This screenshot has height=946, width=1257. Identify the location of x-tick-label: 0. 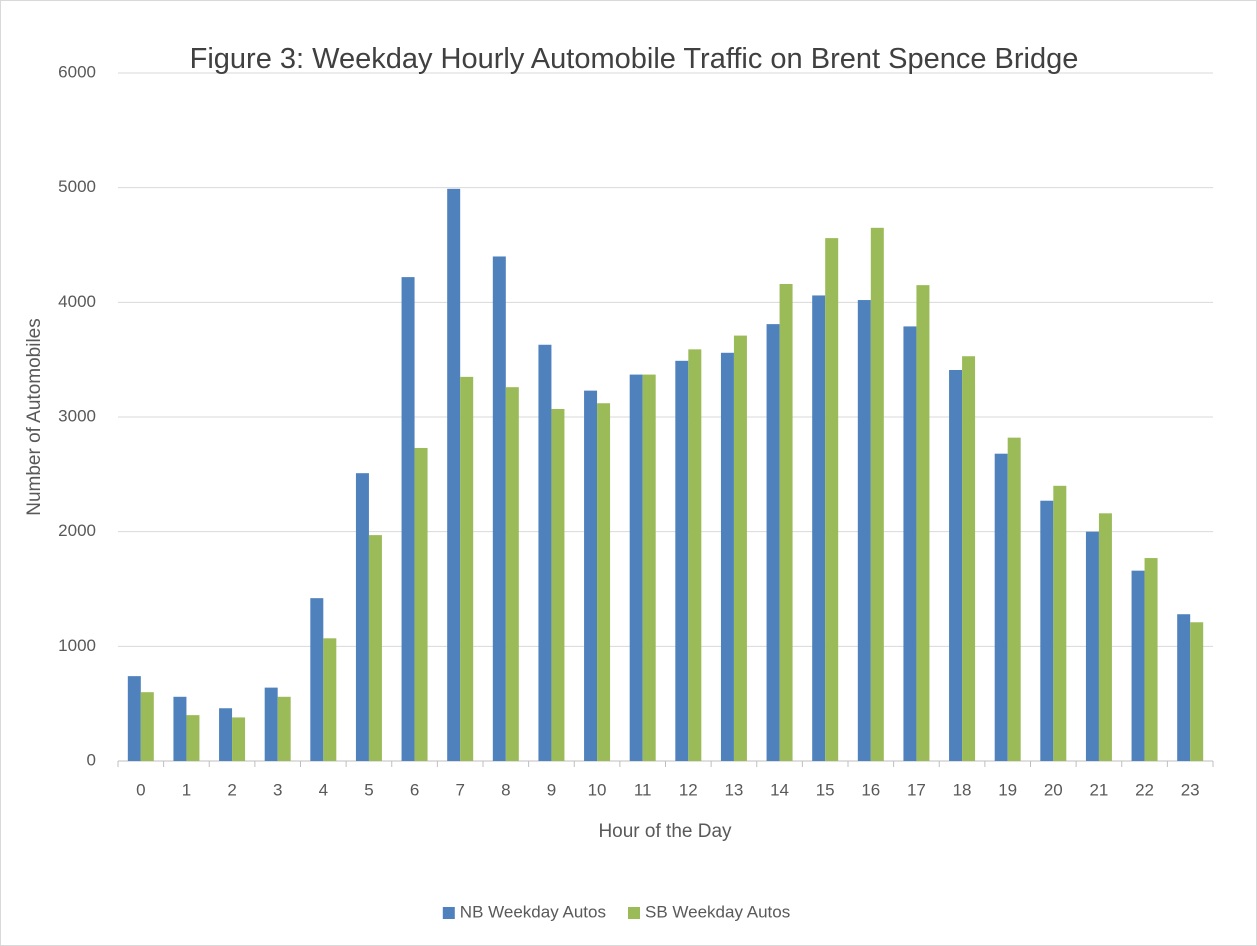
(140, 789).